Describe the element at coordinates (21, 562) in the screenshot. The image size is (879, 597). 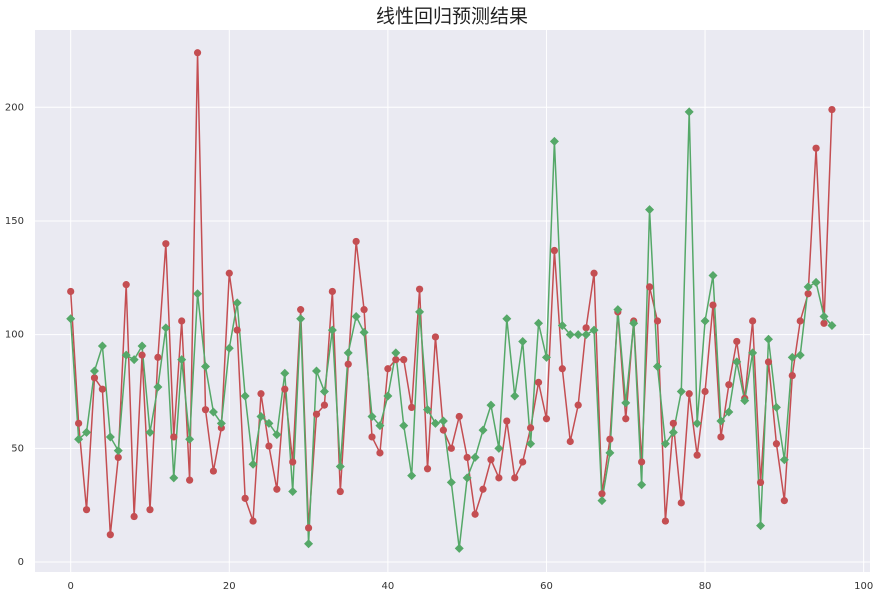
I see `y-tick-label: 0` at that location.